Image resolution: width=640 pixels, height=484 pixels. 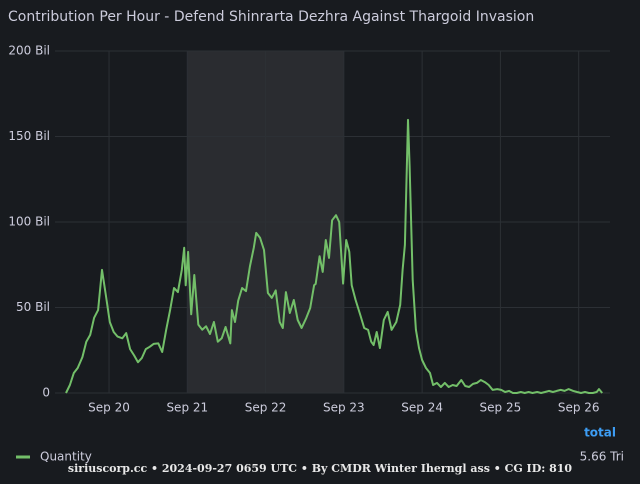 What do you see at coordinates (344, 408) in the screenshot?
I see `x-tick-label: Sep 23` at bounding box center [344, 408].